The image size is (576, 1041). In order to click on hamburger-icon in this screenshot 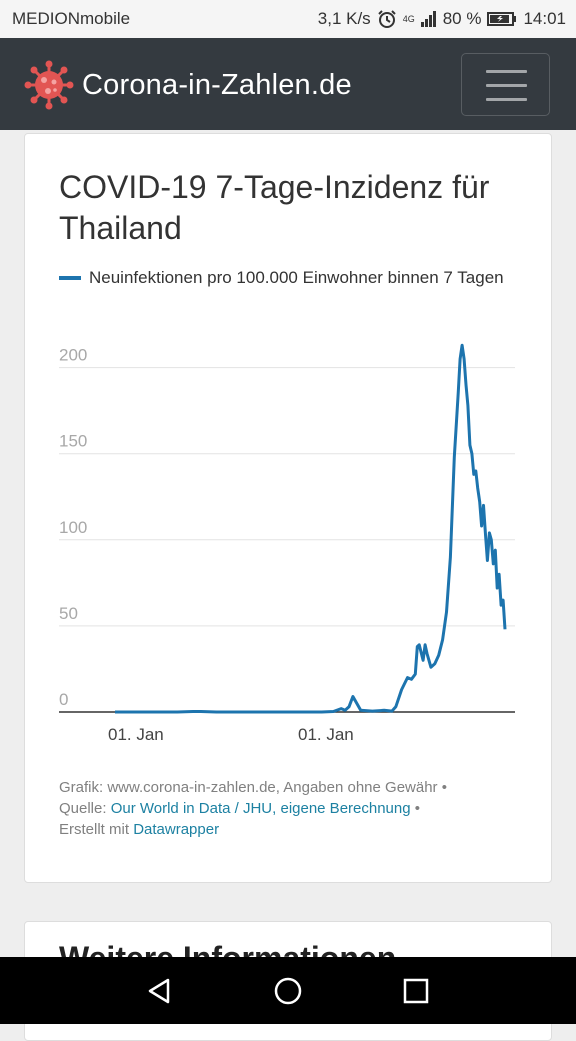, I will do `click(506, 71)`.